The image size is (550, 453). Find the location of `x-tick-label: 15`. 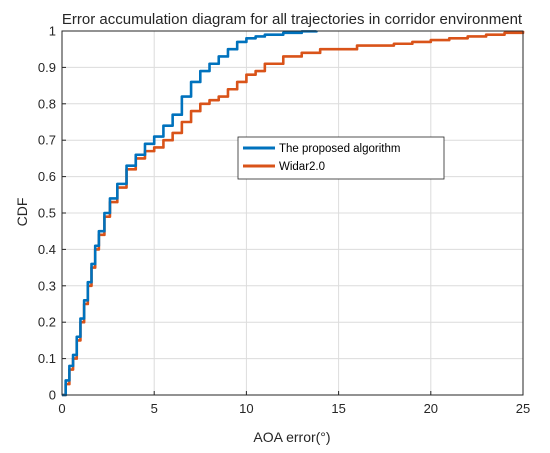

x-tick-label: 15 is located at coordinates (338, 408).